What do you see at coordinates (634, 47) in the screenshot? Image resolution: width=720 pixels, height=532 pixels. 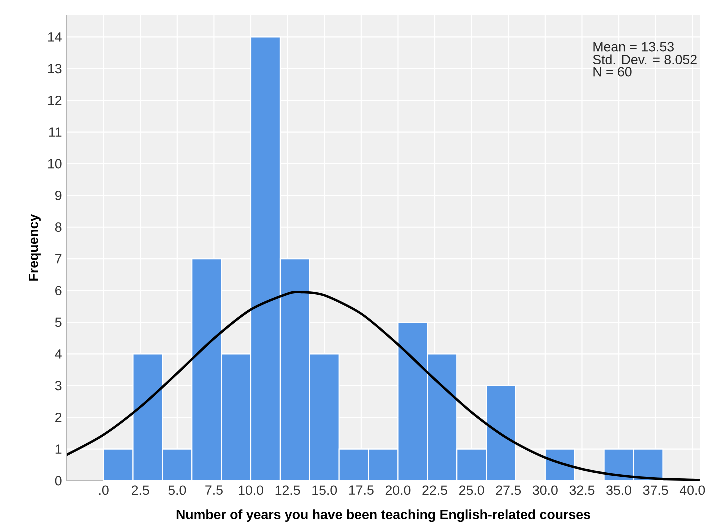 I see `annotation: Mean = 13.53` at bounding box center [634, 47].